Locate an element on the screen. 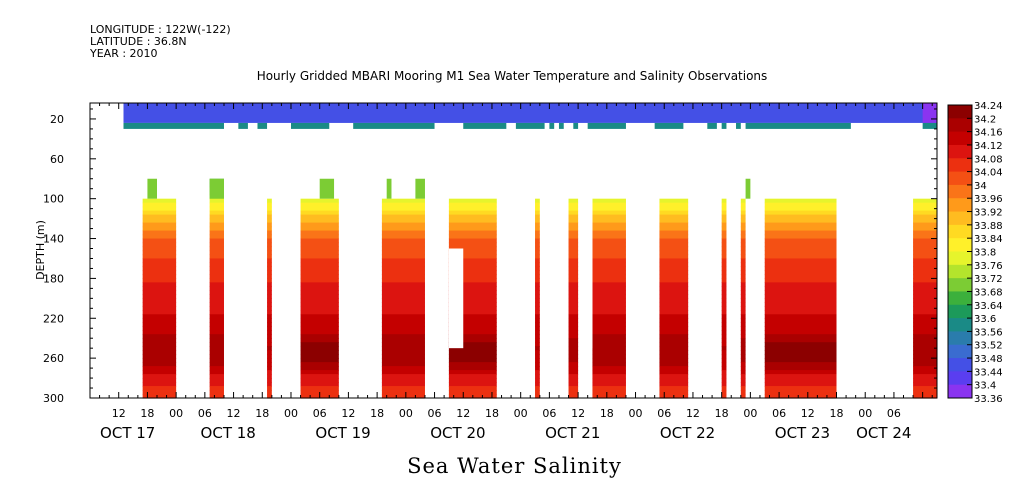 This screenshot has height=504, width=1009. x-date-label: OCT 23 is located at coordinates (802, 433).